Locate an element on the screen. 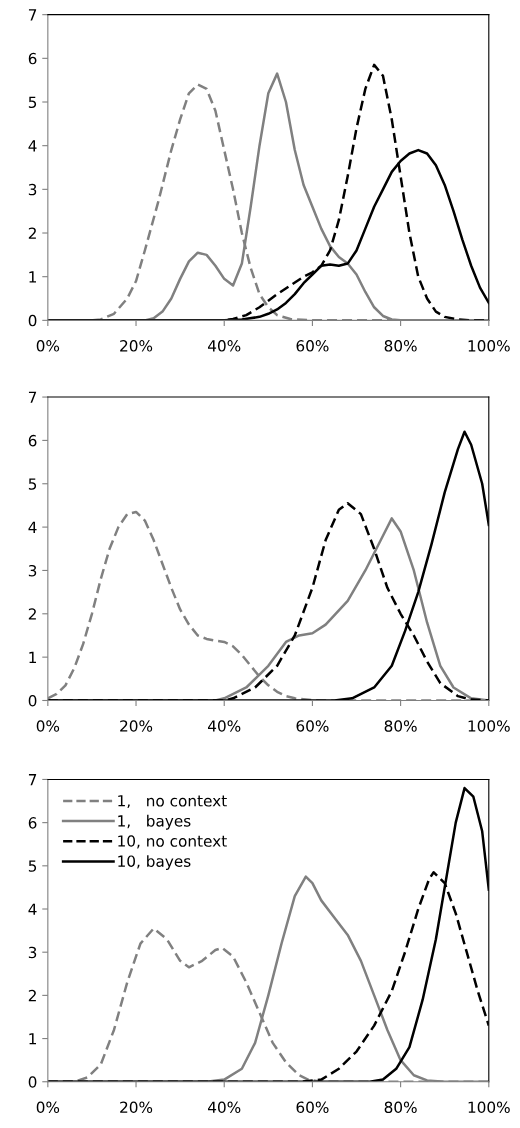  legend-label: 10, no context is located at coordinates (172, 842).